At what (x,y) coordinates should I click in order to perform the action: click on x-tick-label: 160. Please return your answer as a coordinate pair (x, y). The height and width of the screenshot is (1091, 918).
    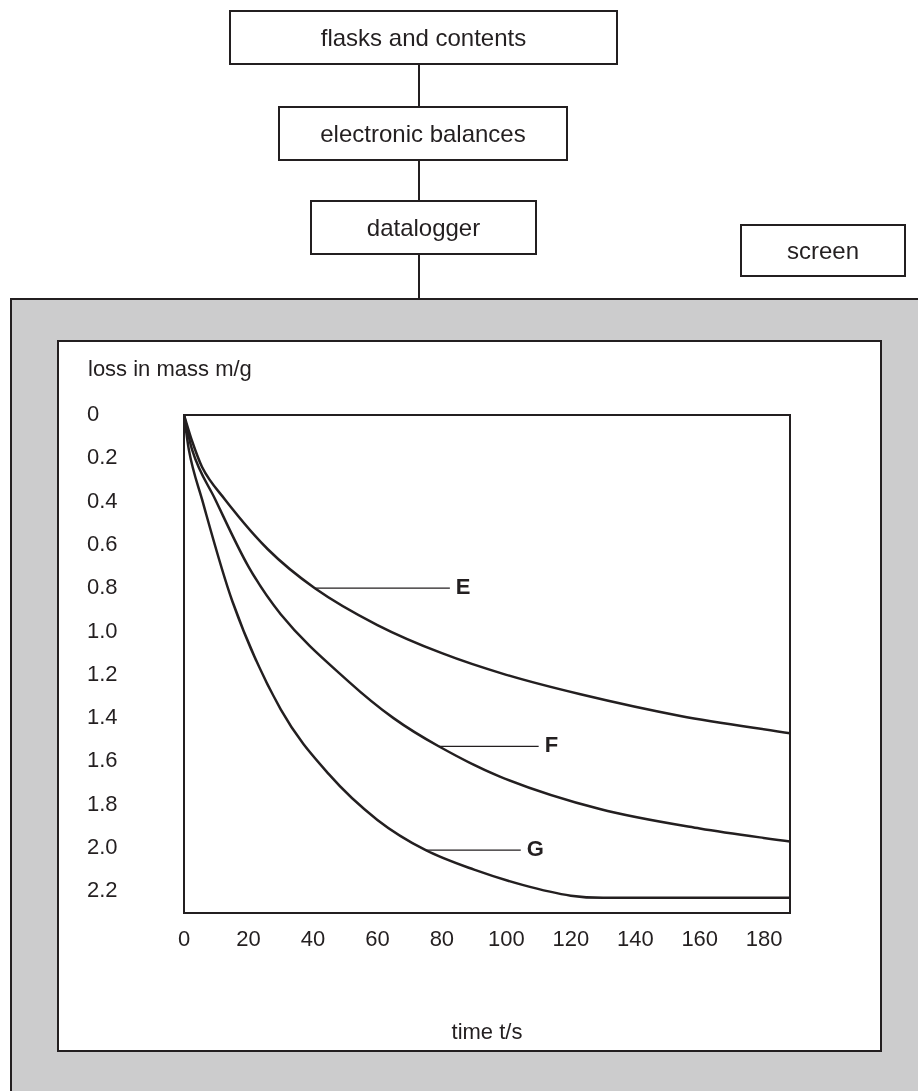
    Looking at the image, I should click on (700, 939).